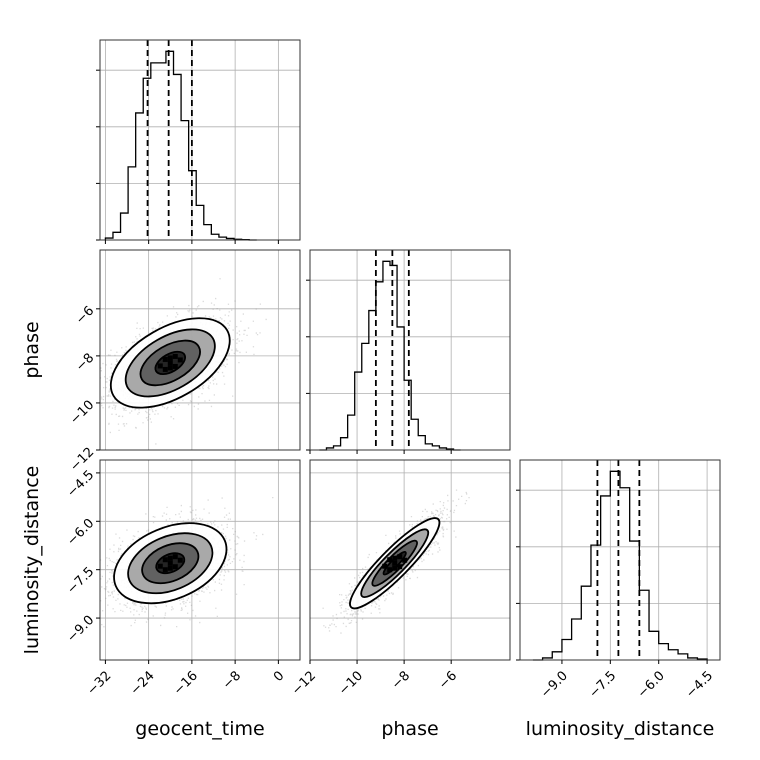 This screenshot has height=760, width=760. I want to click on histogram-step-phase, so click(390, 355).